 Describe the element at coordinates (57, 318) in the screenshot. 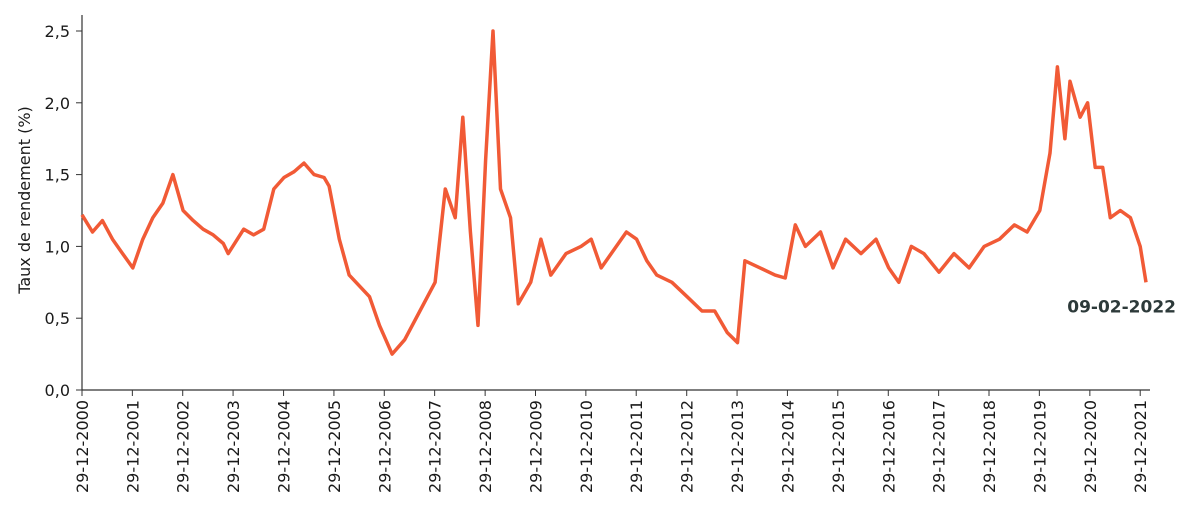

I see `y-tick-label: 0,5` at that location.